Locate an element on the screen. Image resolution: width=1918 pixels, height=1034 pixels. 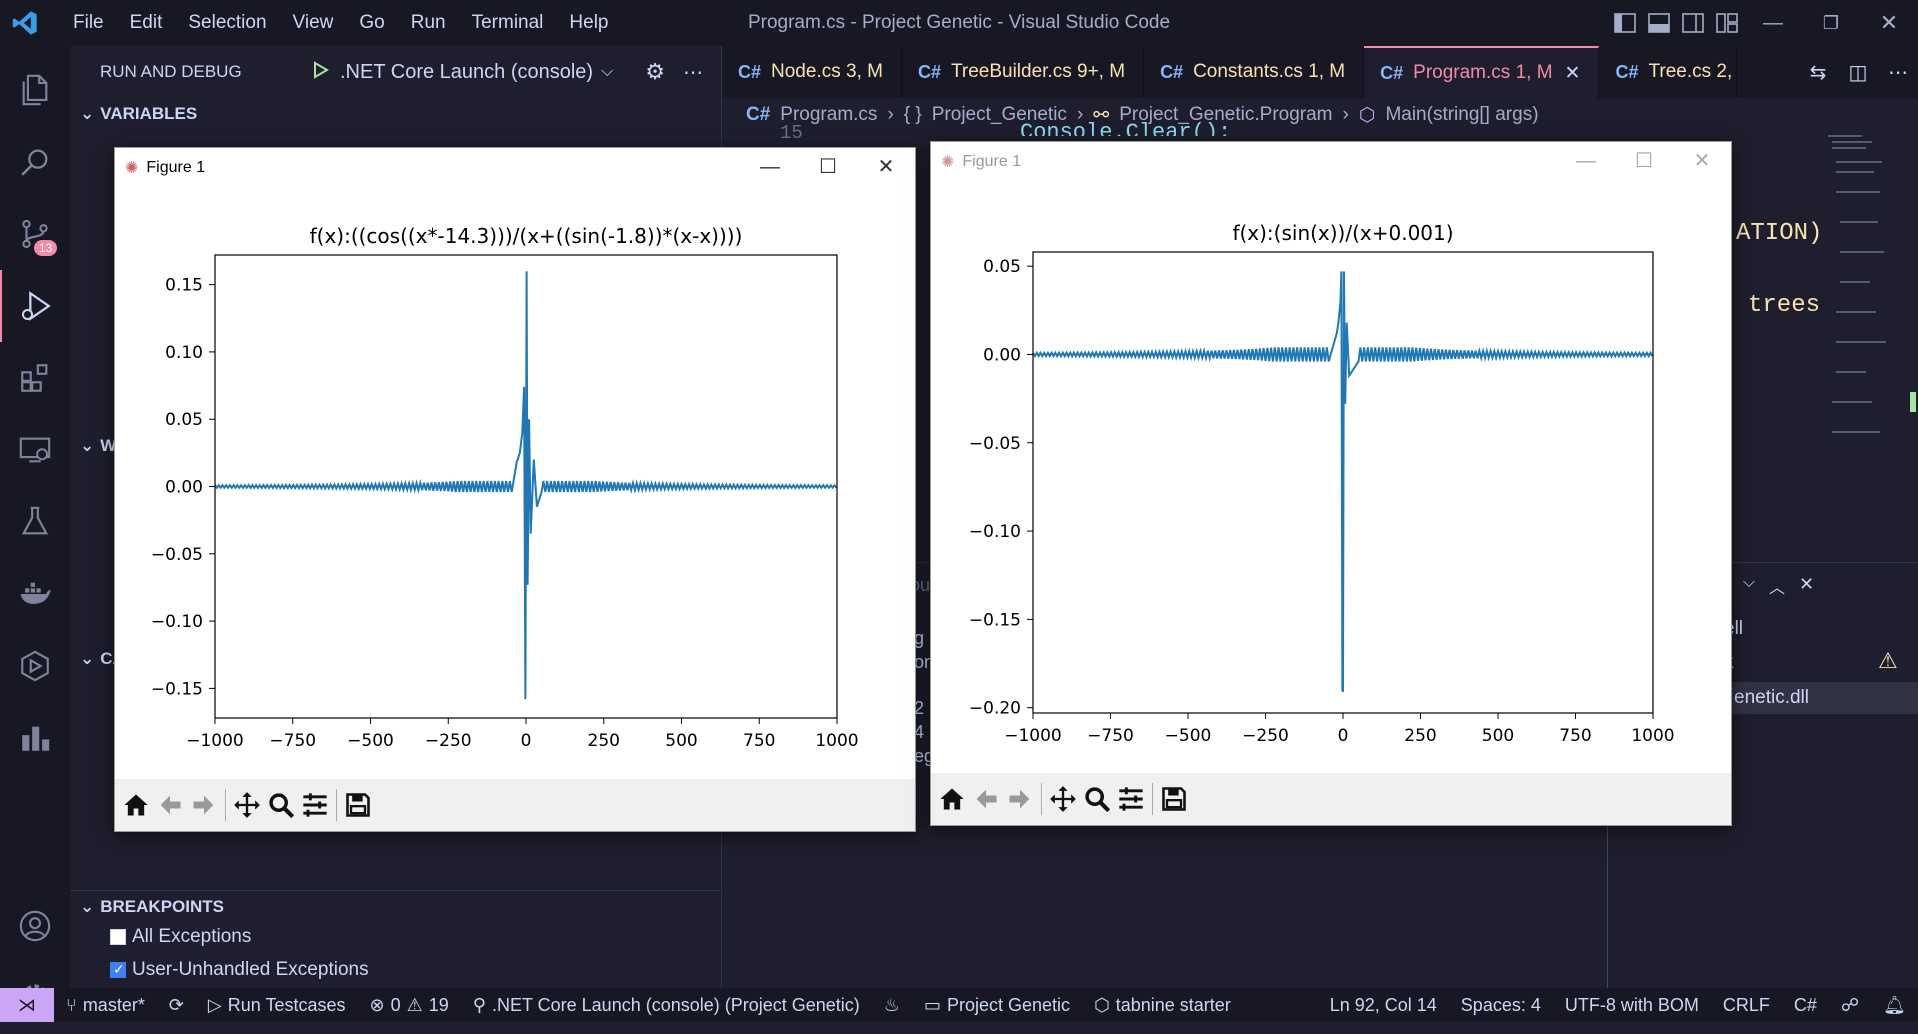
restore-button: ❐ is located at coordinates (1831, 22).